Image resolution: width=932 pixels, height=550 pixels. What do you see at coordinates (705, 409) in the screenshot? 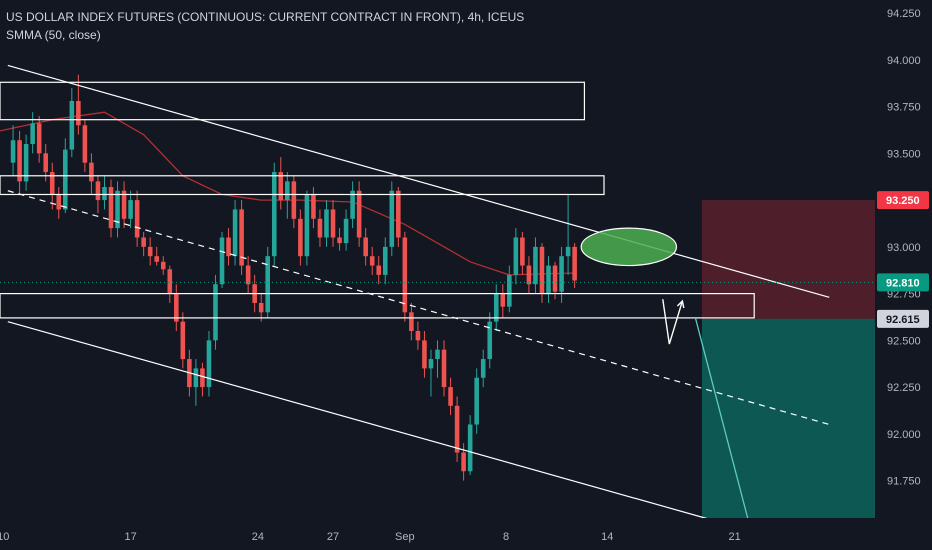
I see `forecast-path` at bounding box center [705, 409].